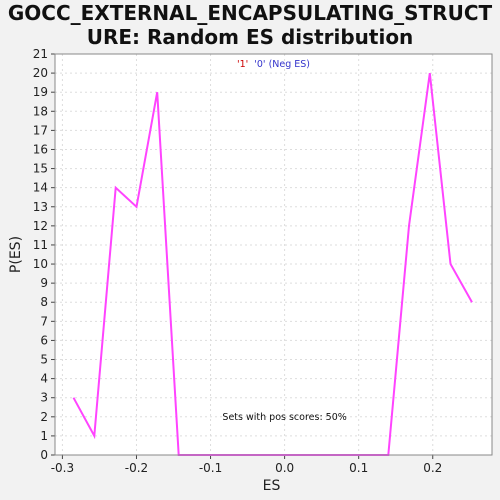 The image size is (500, 500). Describe the element at coordinates (284, 417) in the screenshot. I see `annotation-pos-scores: Sets with pos scores: 50%` at that location.